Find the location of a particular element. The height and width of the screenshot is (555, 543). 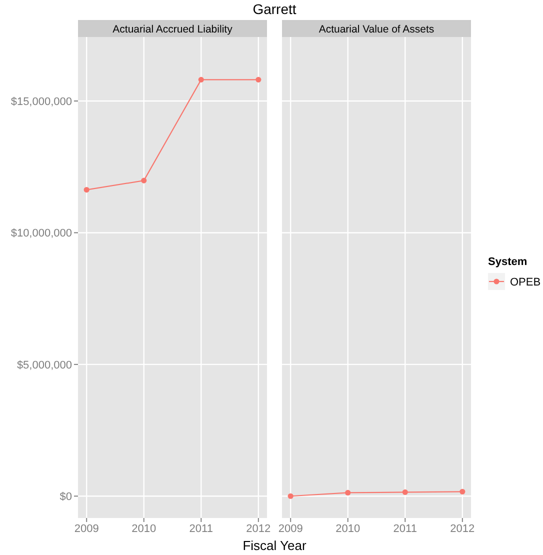

chart-title: Garrett is located at coordinates (274, 9).